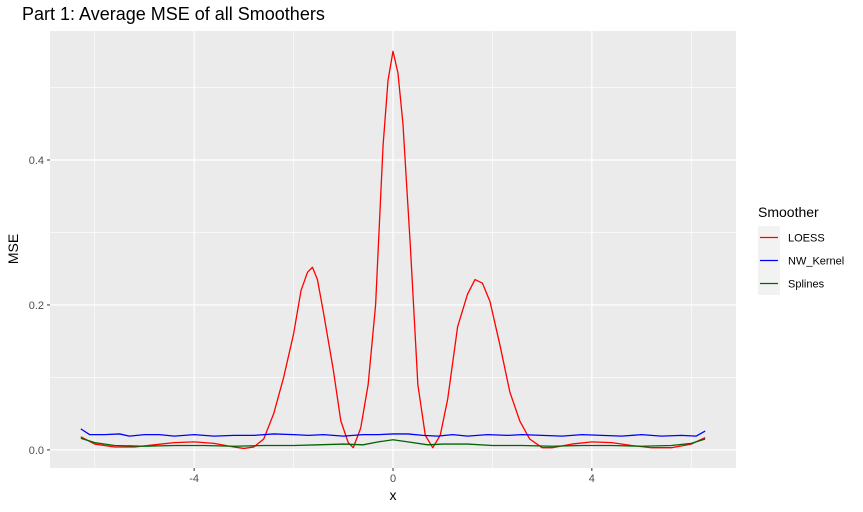 The width and height of the screenshot is (863, 512). I want to click on x-tick-label: -4, so click(194, 479).